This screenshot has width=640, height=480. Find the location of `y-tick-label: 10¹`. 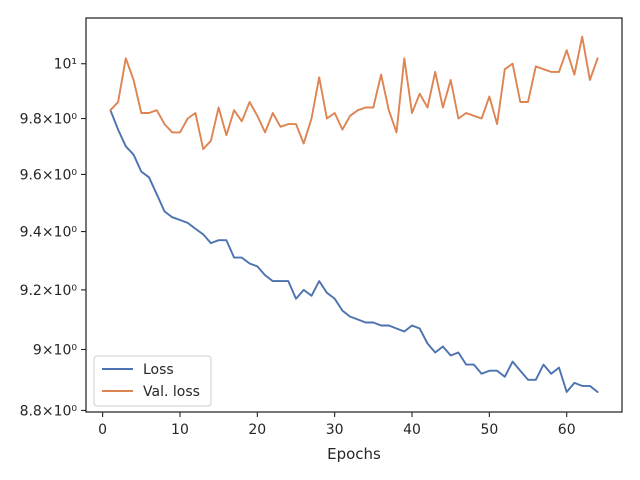

y-tick-label: 10¹ is located at coordinates (65, 65).